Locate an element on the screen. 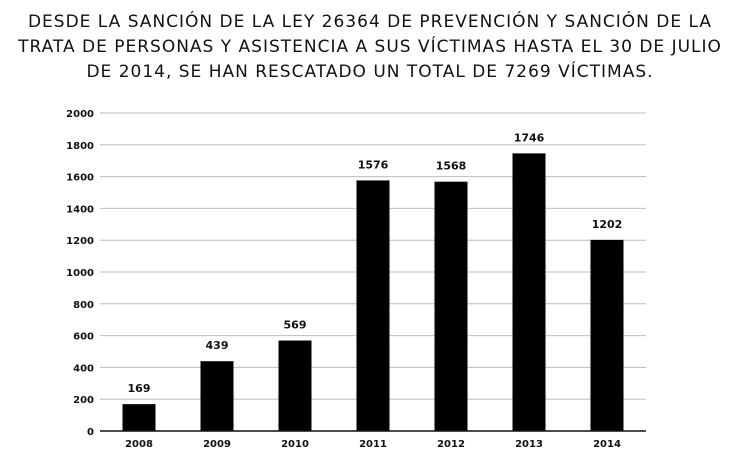 This screenshot has width=740, height=464. y-tick-label: 200 is located at coordinates (83, 400).